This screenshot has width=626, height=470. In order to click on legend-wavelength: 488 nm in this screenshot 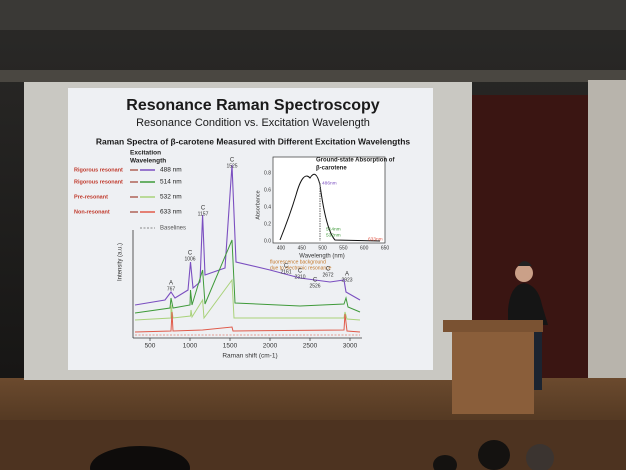, I will do `click(171, 170)`.